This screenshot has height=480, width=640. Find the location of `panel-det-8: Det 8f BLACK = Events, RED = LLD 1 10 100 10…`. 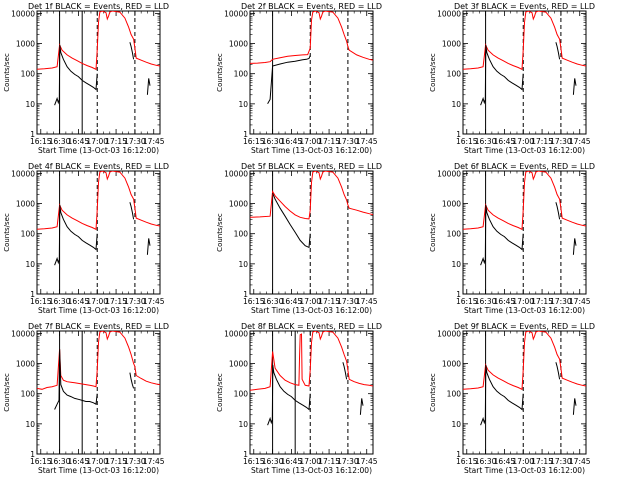

panel-det-8: Det 8f BLACK = Events, RED = LLD 1 10 100 10… is located at coordinates (299, 398).